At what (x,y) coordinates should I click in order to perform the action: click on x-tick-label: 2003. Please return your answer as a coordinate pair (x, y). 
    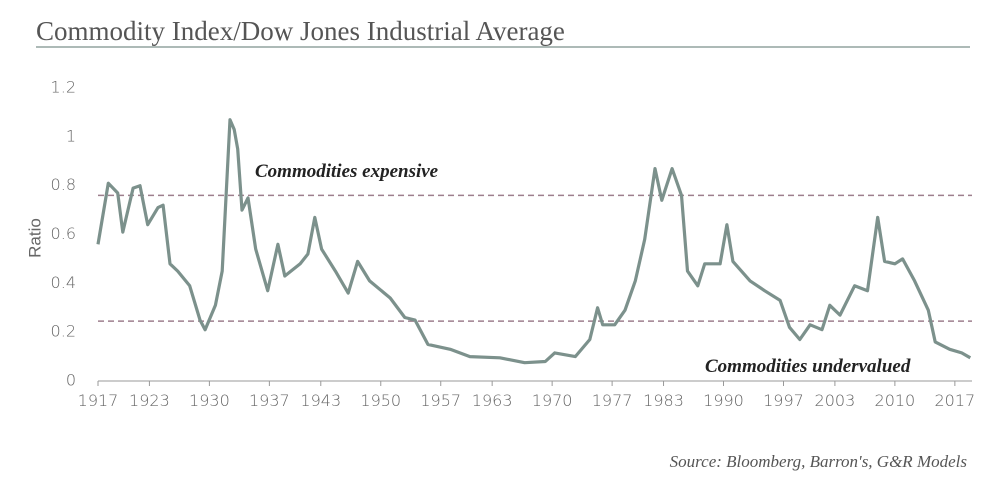
    Looking at the image, I should click on (835, 400).